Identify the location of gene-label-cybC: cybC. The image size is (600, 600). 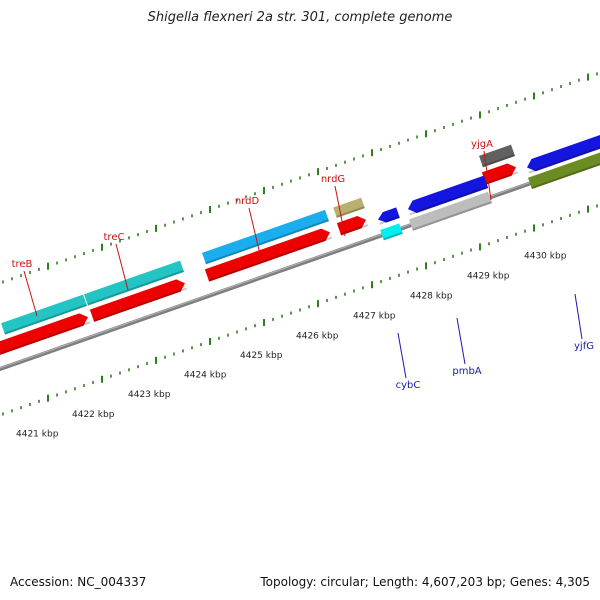
(408, 385).